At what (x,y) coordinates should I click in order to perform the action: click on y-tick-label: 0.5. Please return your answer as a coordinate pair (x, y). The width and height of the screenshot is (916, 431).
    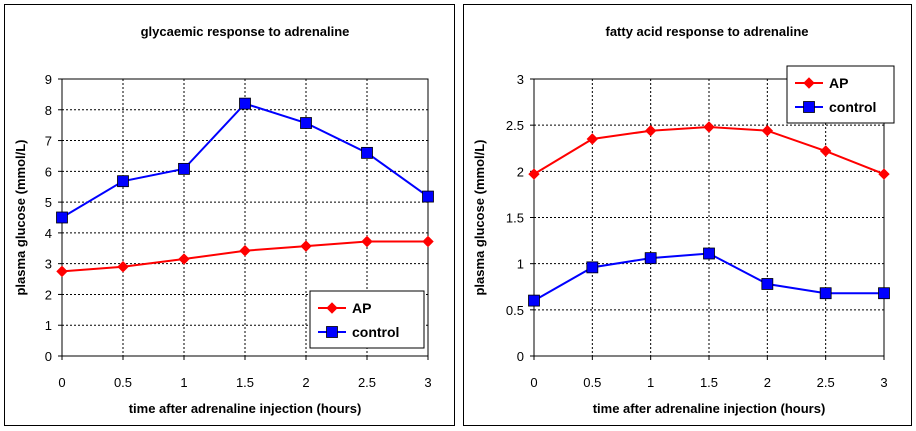
    Looking at the image, I should click on (515, 310).